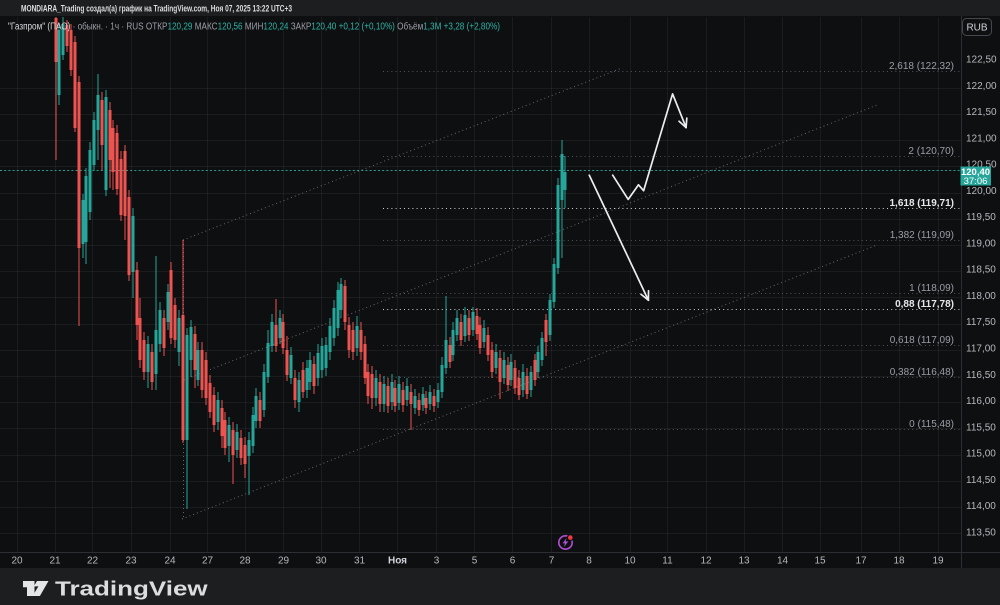  Describe the element at coordinates (475, 561) in the screenshot. I see `svg-text: 5` at that location.